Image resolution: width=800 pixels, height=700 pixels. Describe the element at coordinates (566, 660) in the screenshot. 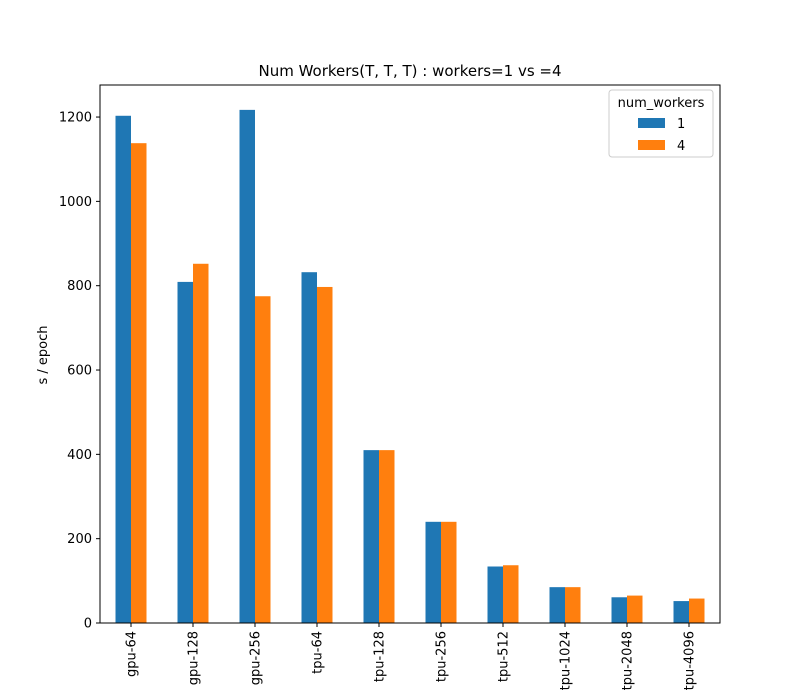

I see `x-tick-label-tpu-1024: tpu-1024` at that location.